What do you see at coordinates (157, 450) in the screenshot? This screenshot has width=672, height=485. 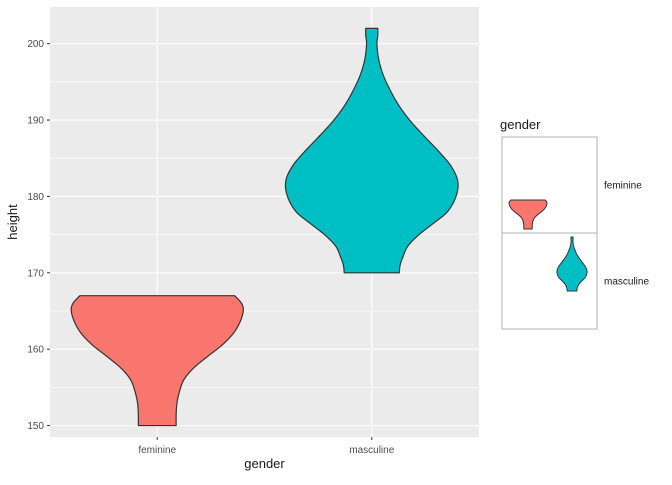 I see `x-tick-label: feminine` at bounding box center [157, 450].